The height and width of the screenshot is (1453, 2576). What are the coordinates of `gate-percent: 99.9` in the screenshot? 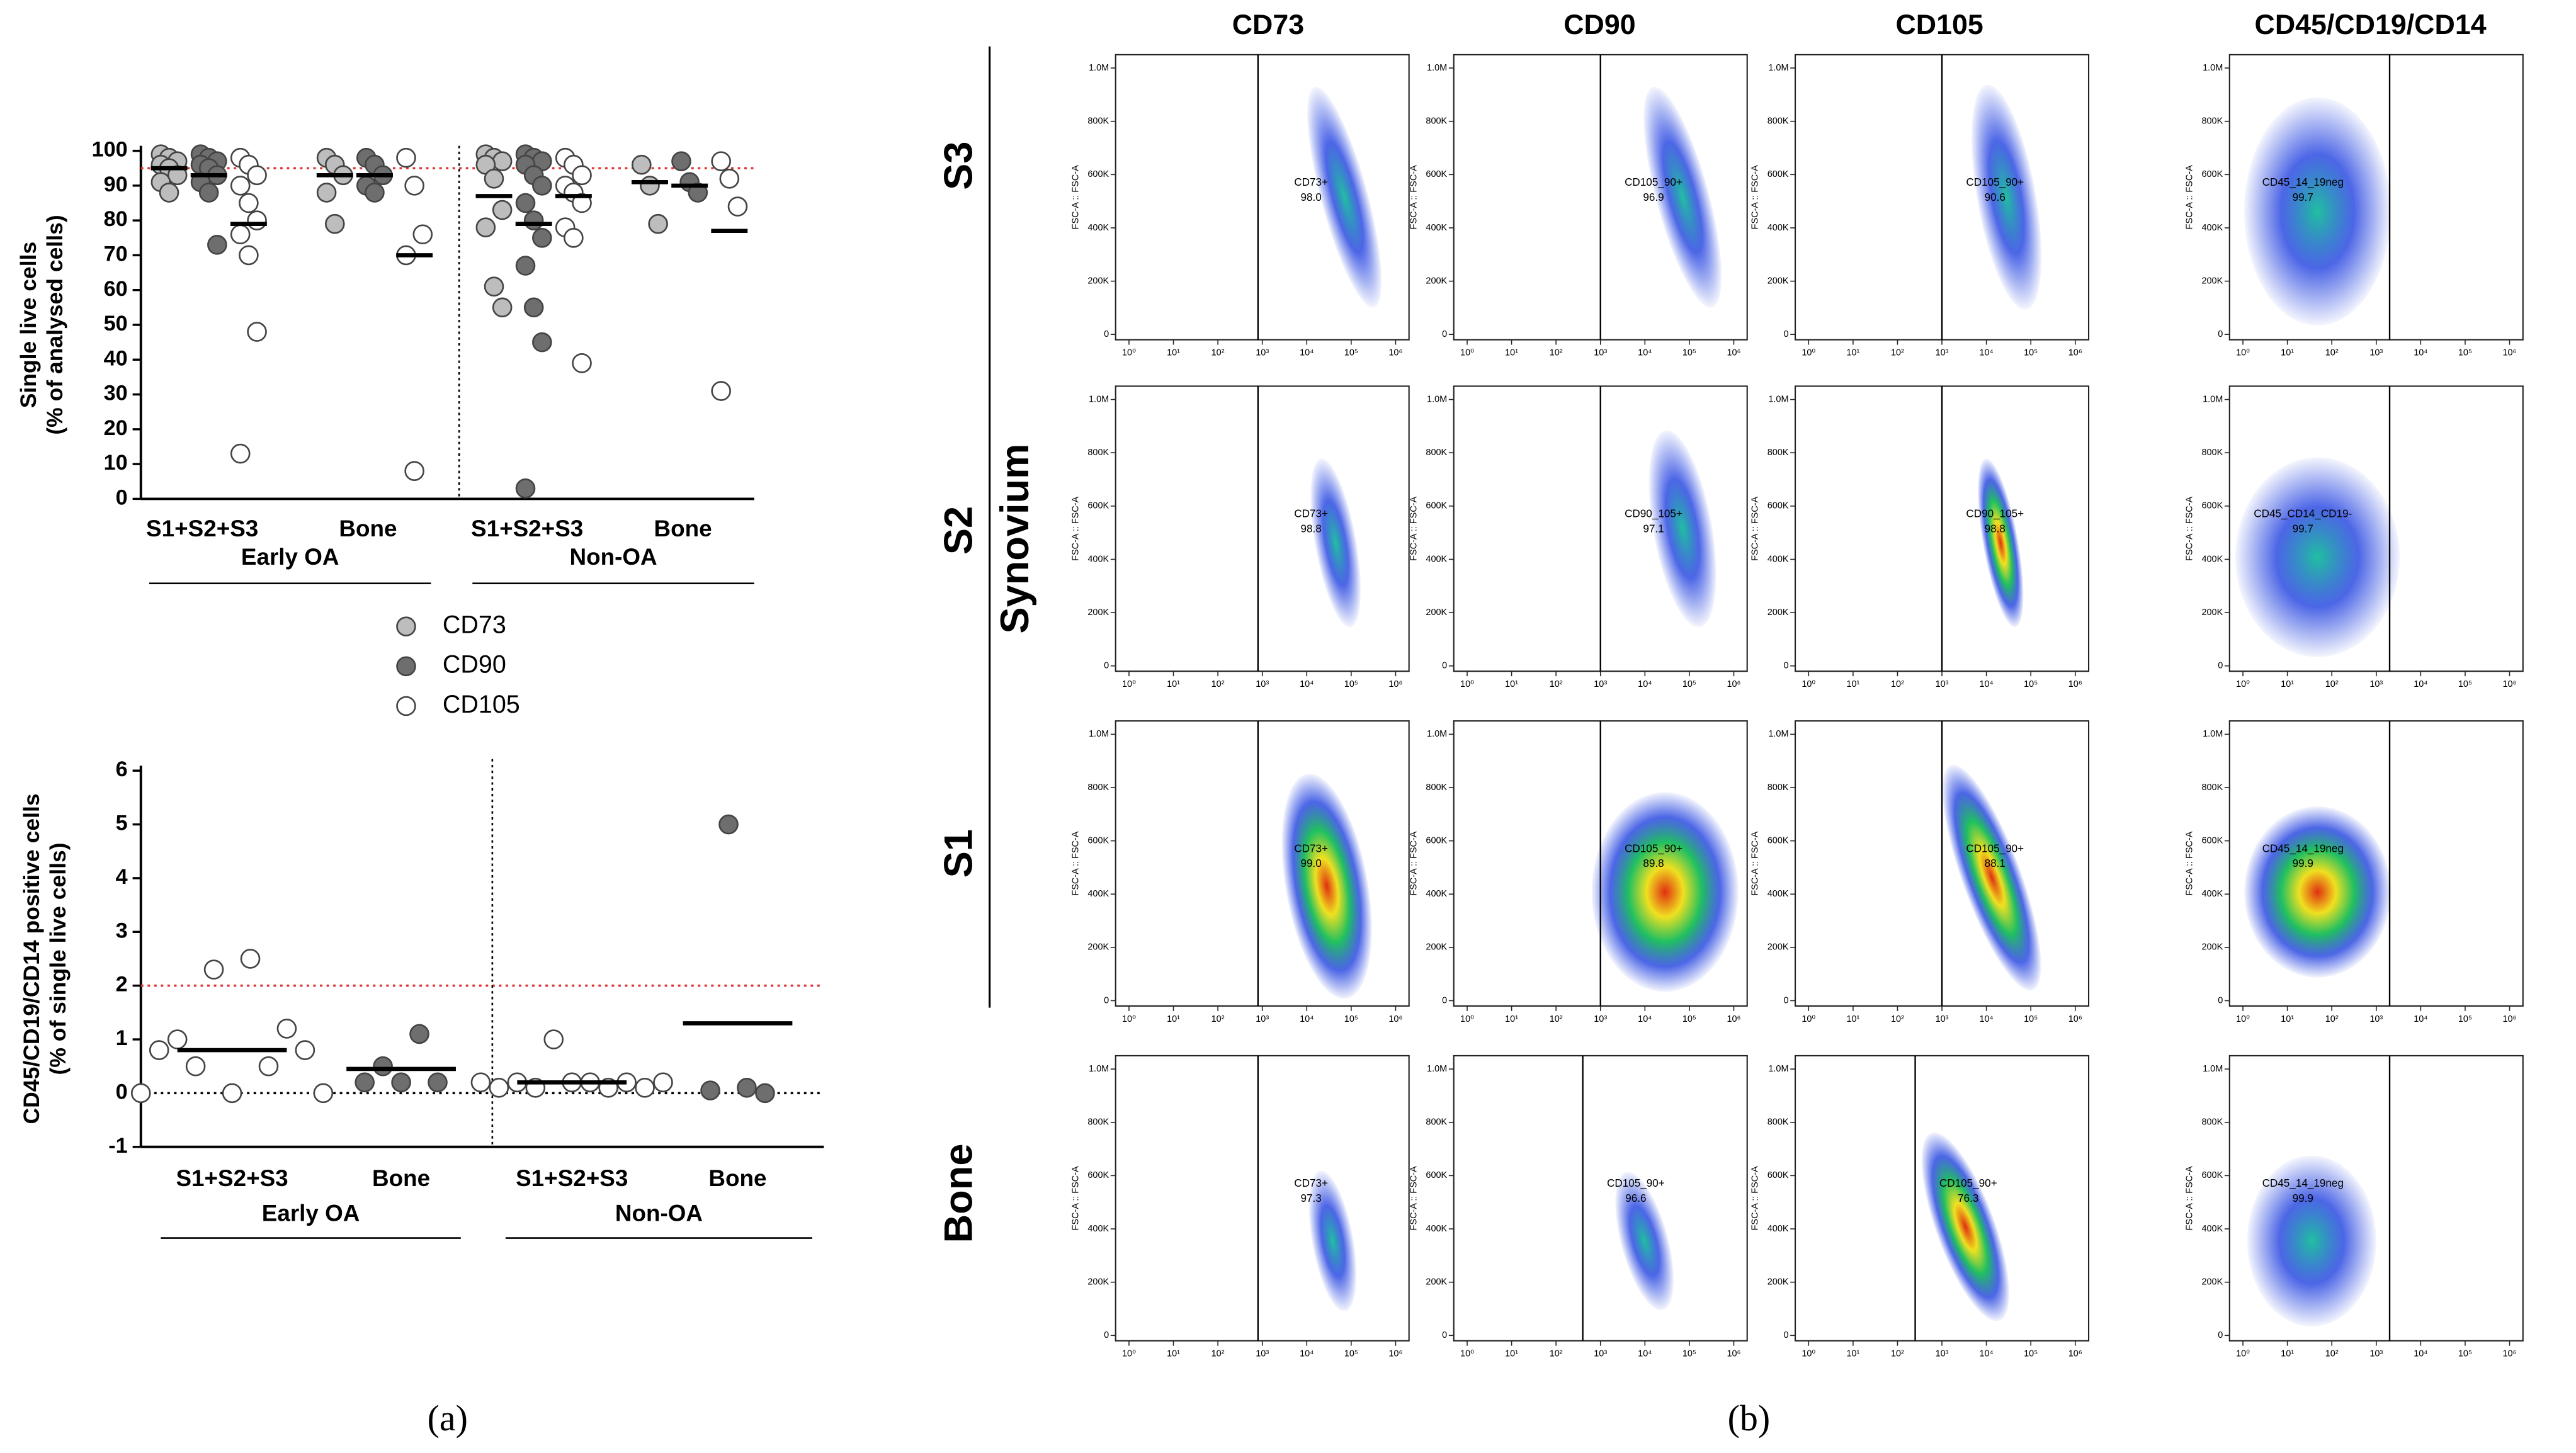 It's located at (2303, 863).